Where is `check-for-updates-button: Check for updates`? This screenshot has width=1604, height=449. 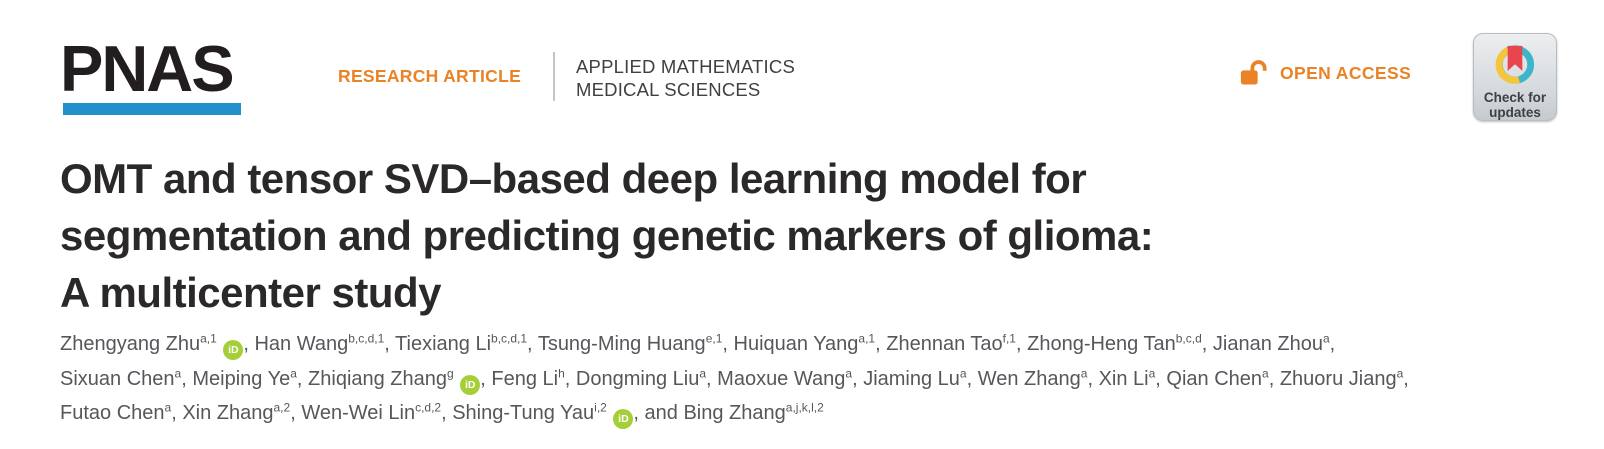 check-for-updates-button: Check for updates is located at coordinates (1515, 77).